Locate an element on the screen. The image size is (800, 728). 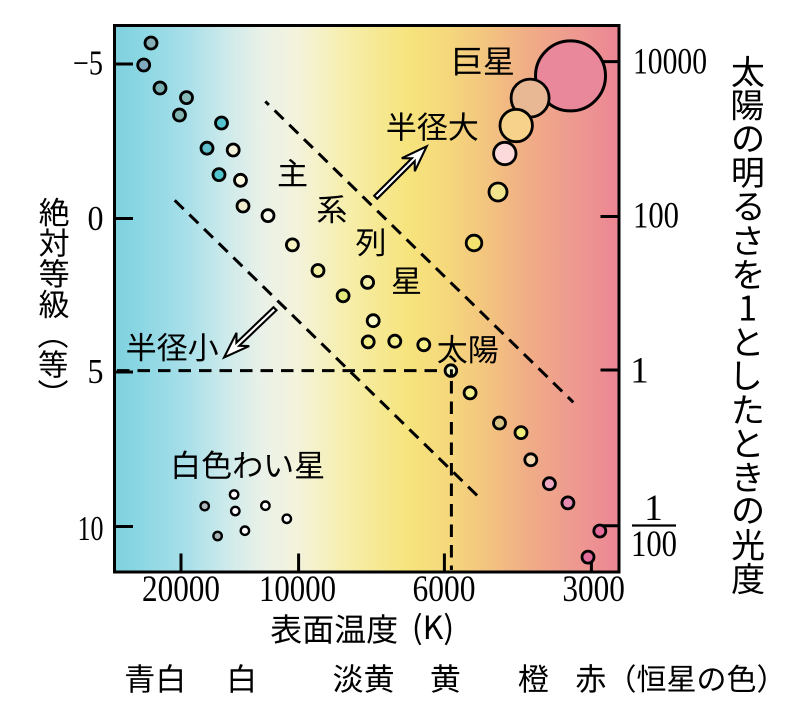
svg-text: 20000 is located at coordinates (181, 589).